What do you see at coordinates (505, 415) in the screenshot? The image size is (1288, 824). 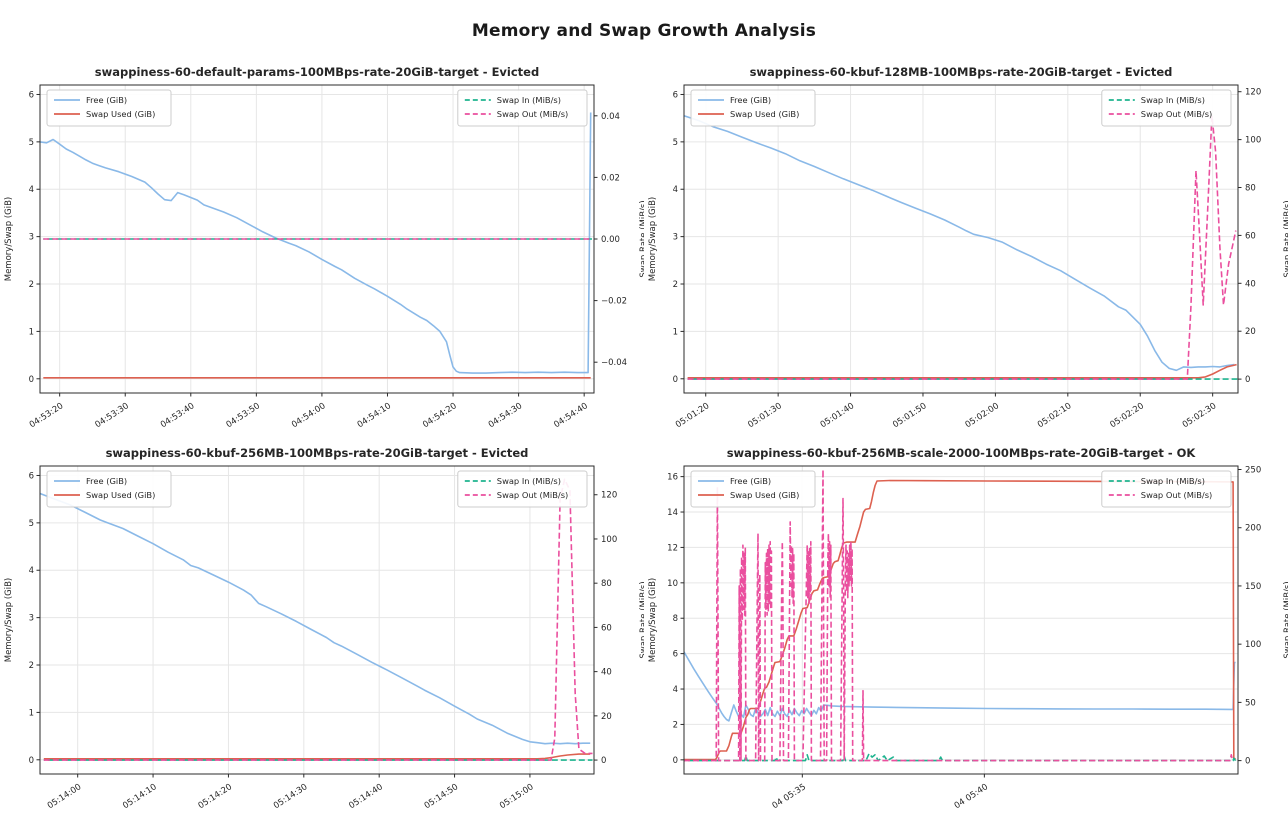 I see `x-tick-label: 04:54:30` at bounding box center [505, 415].